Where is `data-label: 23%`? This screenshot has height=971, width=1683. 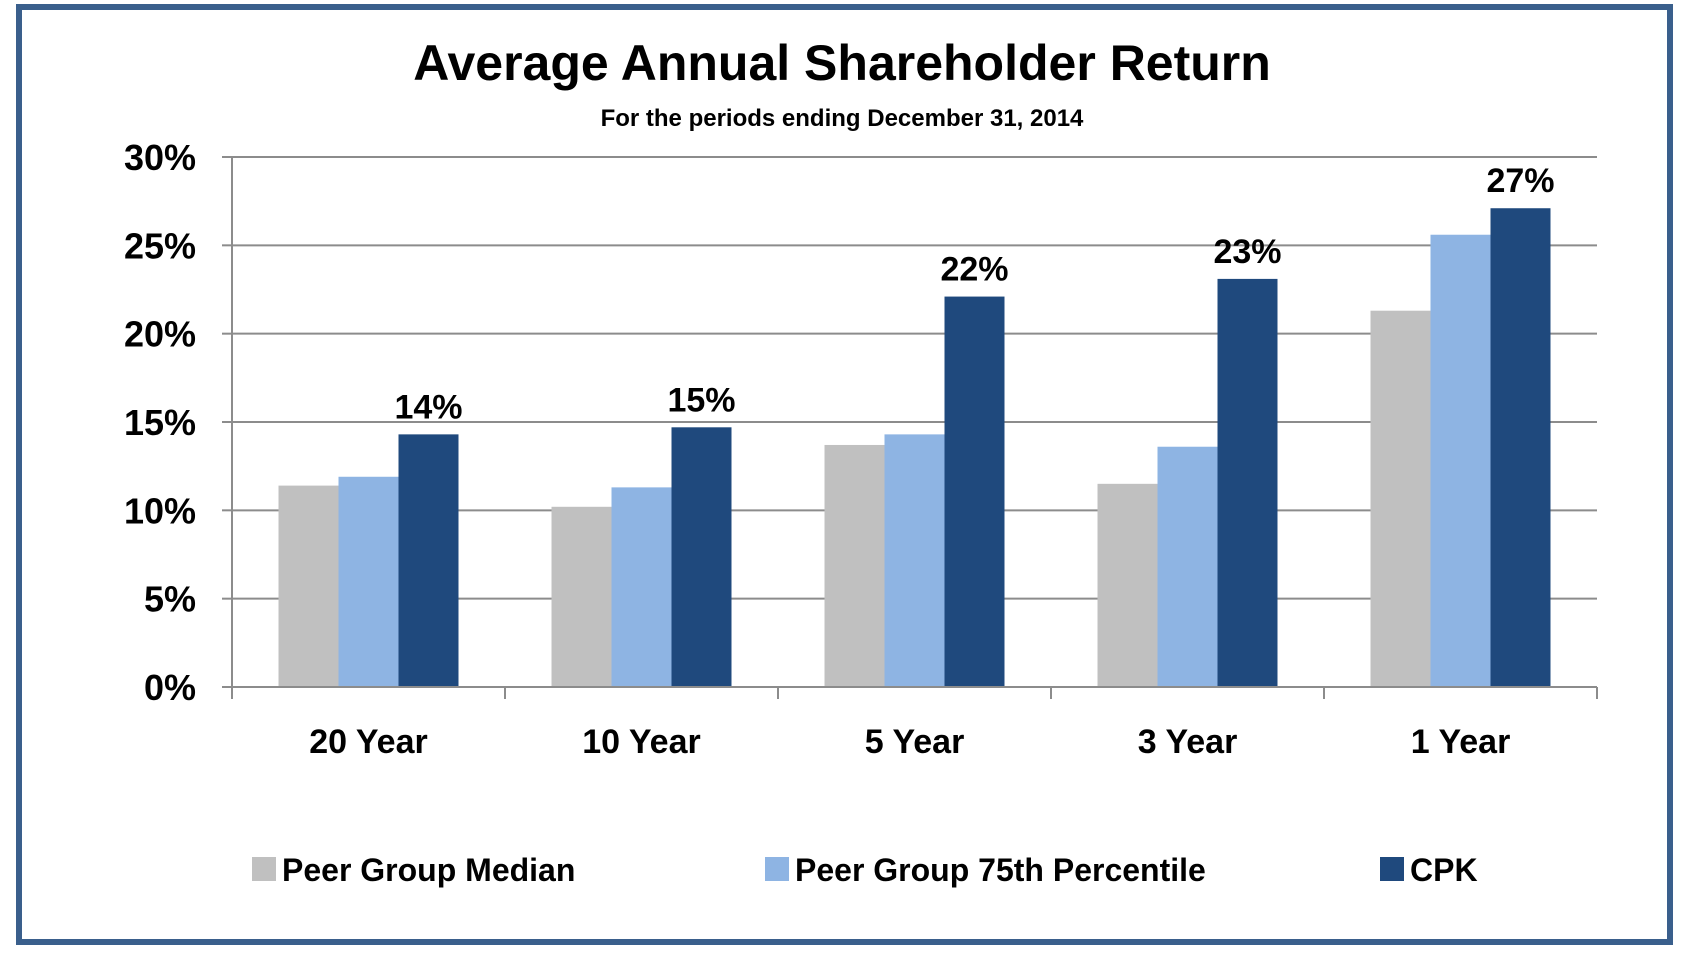
data-label: 23% is located at coordinates (1247, 252).